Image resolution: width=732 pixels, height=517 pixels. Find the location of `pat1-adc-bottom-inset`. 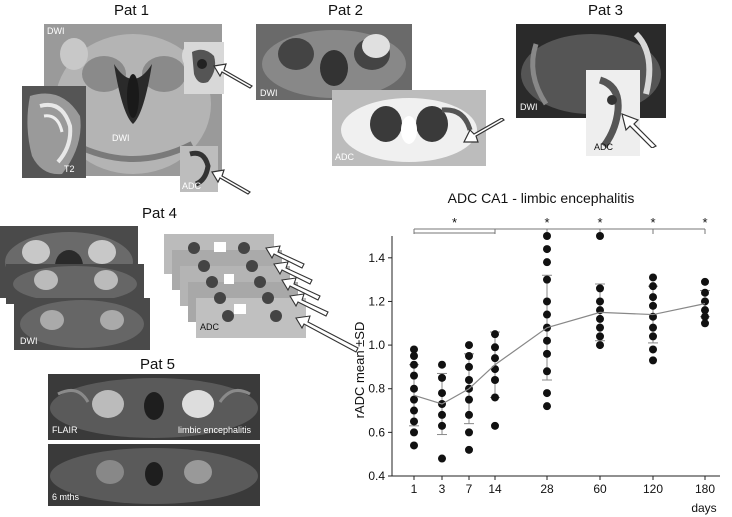

pat1-adc-bottom-inset is located at coordinates (199, 169).